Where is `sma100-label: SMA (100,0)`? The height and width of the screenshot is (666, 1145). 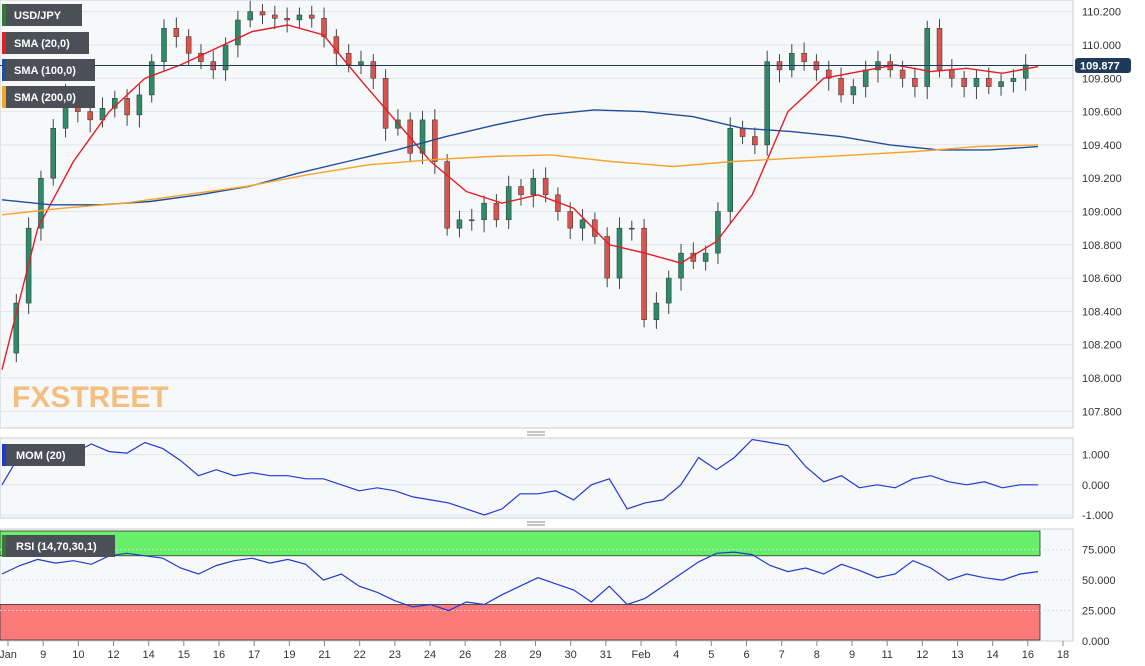
sma100-label: SMA (100,0) is located at coordinates (45, 71).